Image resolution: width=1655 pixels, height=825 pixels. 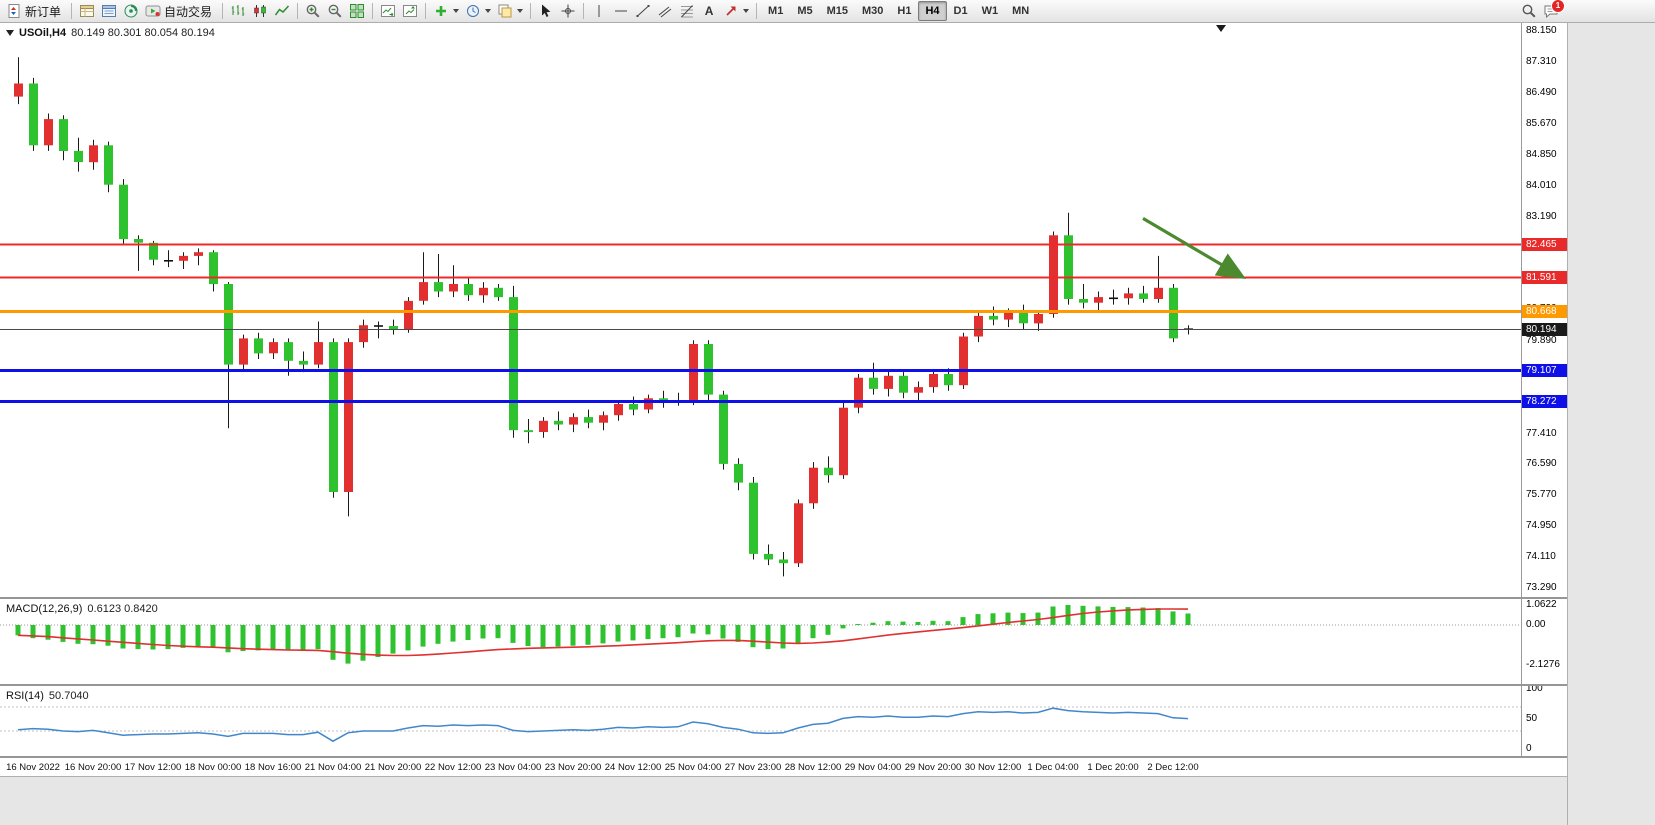 I want to click on price-badge: 80.668, so click(x=1544, y=311).